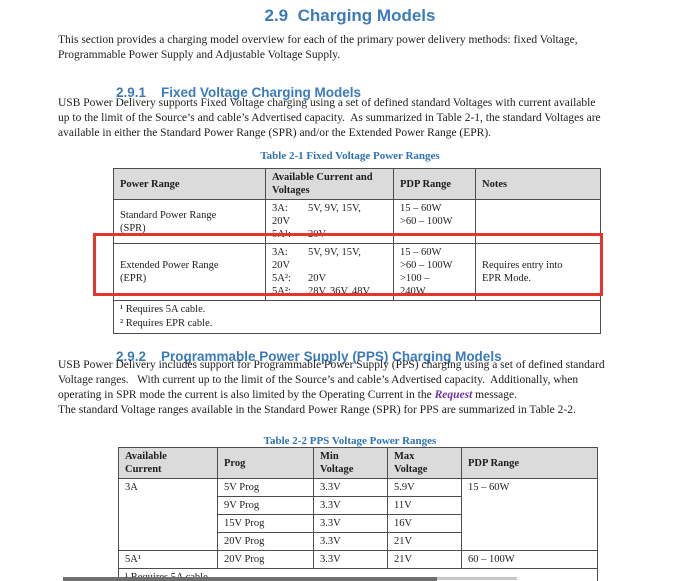 This screenshot has width=700, height=581. What do you see at coordinates (321, 291) in the screenshot?
I see `current-group: 5A²: 28V, 36V, 48V` at bounding box center [321, 291].